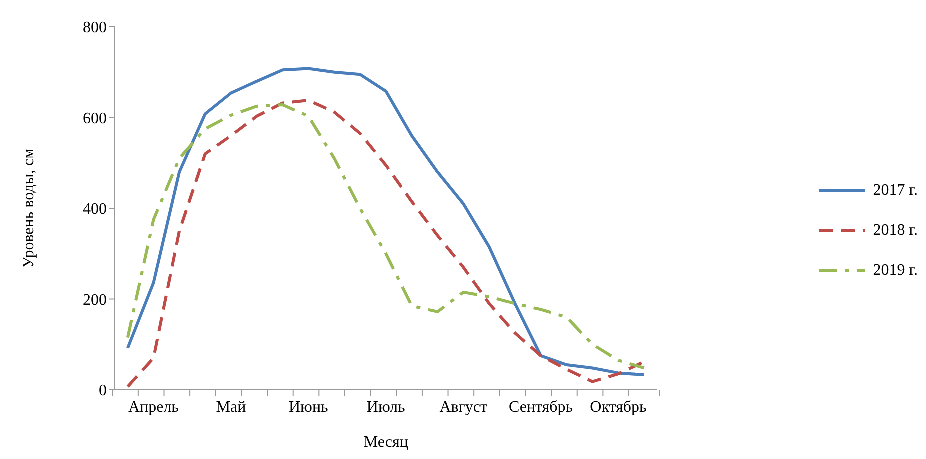  I want to click on x-tick-label: Октябрь, so click(618, 407).